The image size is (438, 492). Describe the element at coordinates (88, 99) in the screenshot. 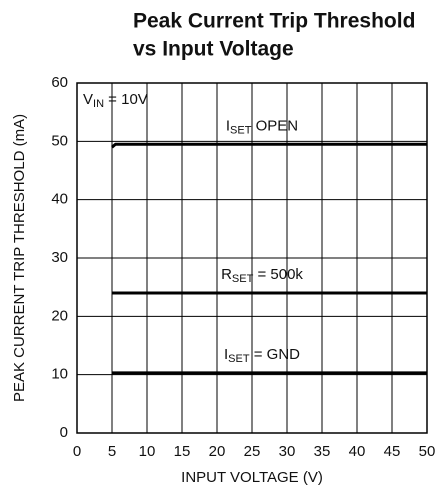

I see `annotation-part: V` at that location.